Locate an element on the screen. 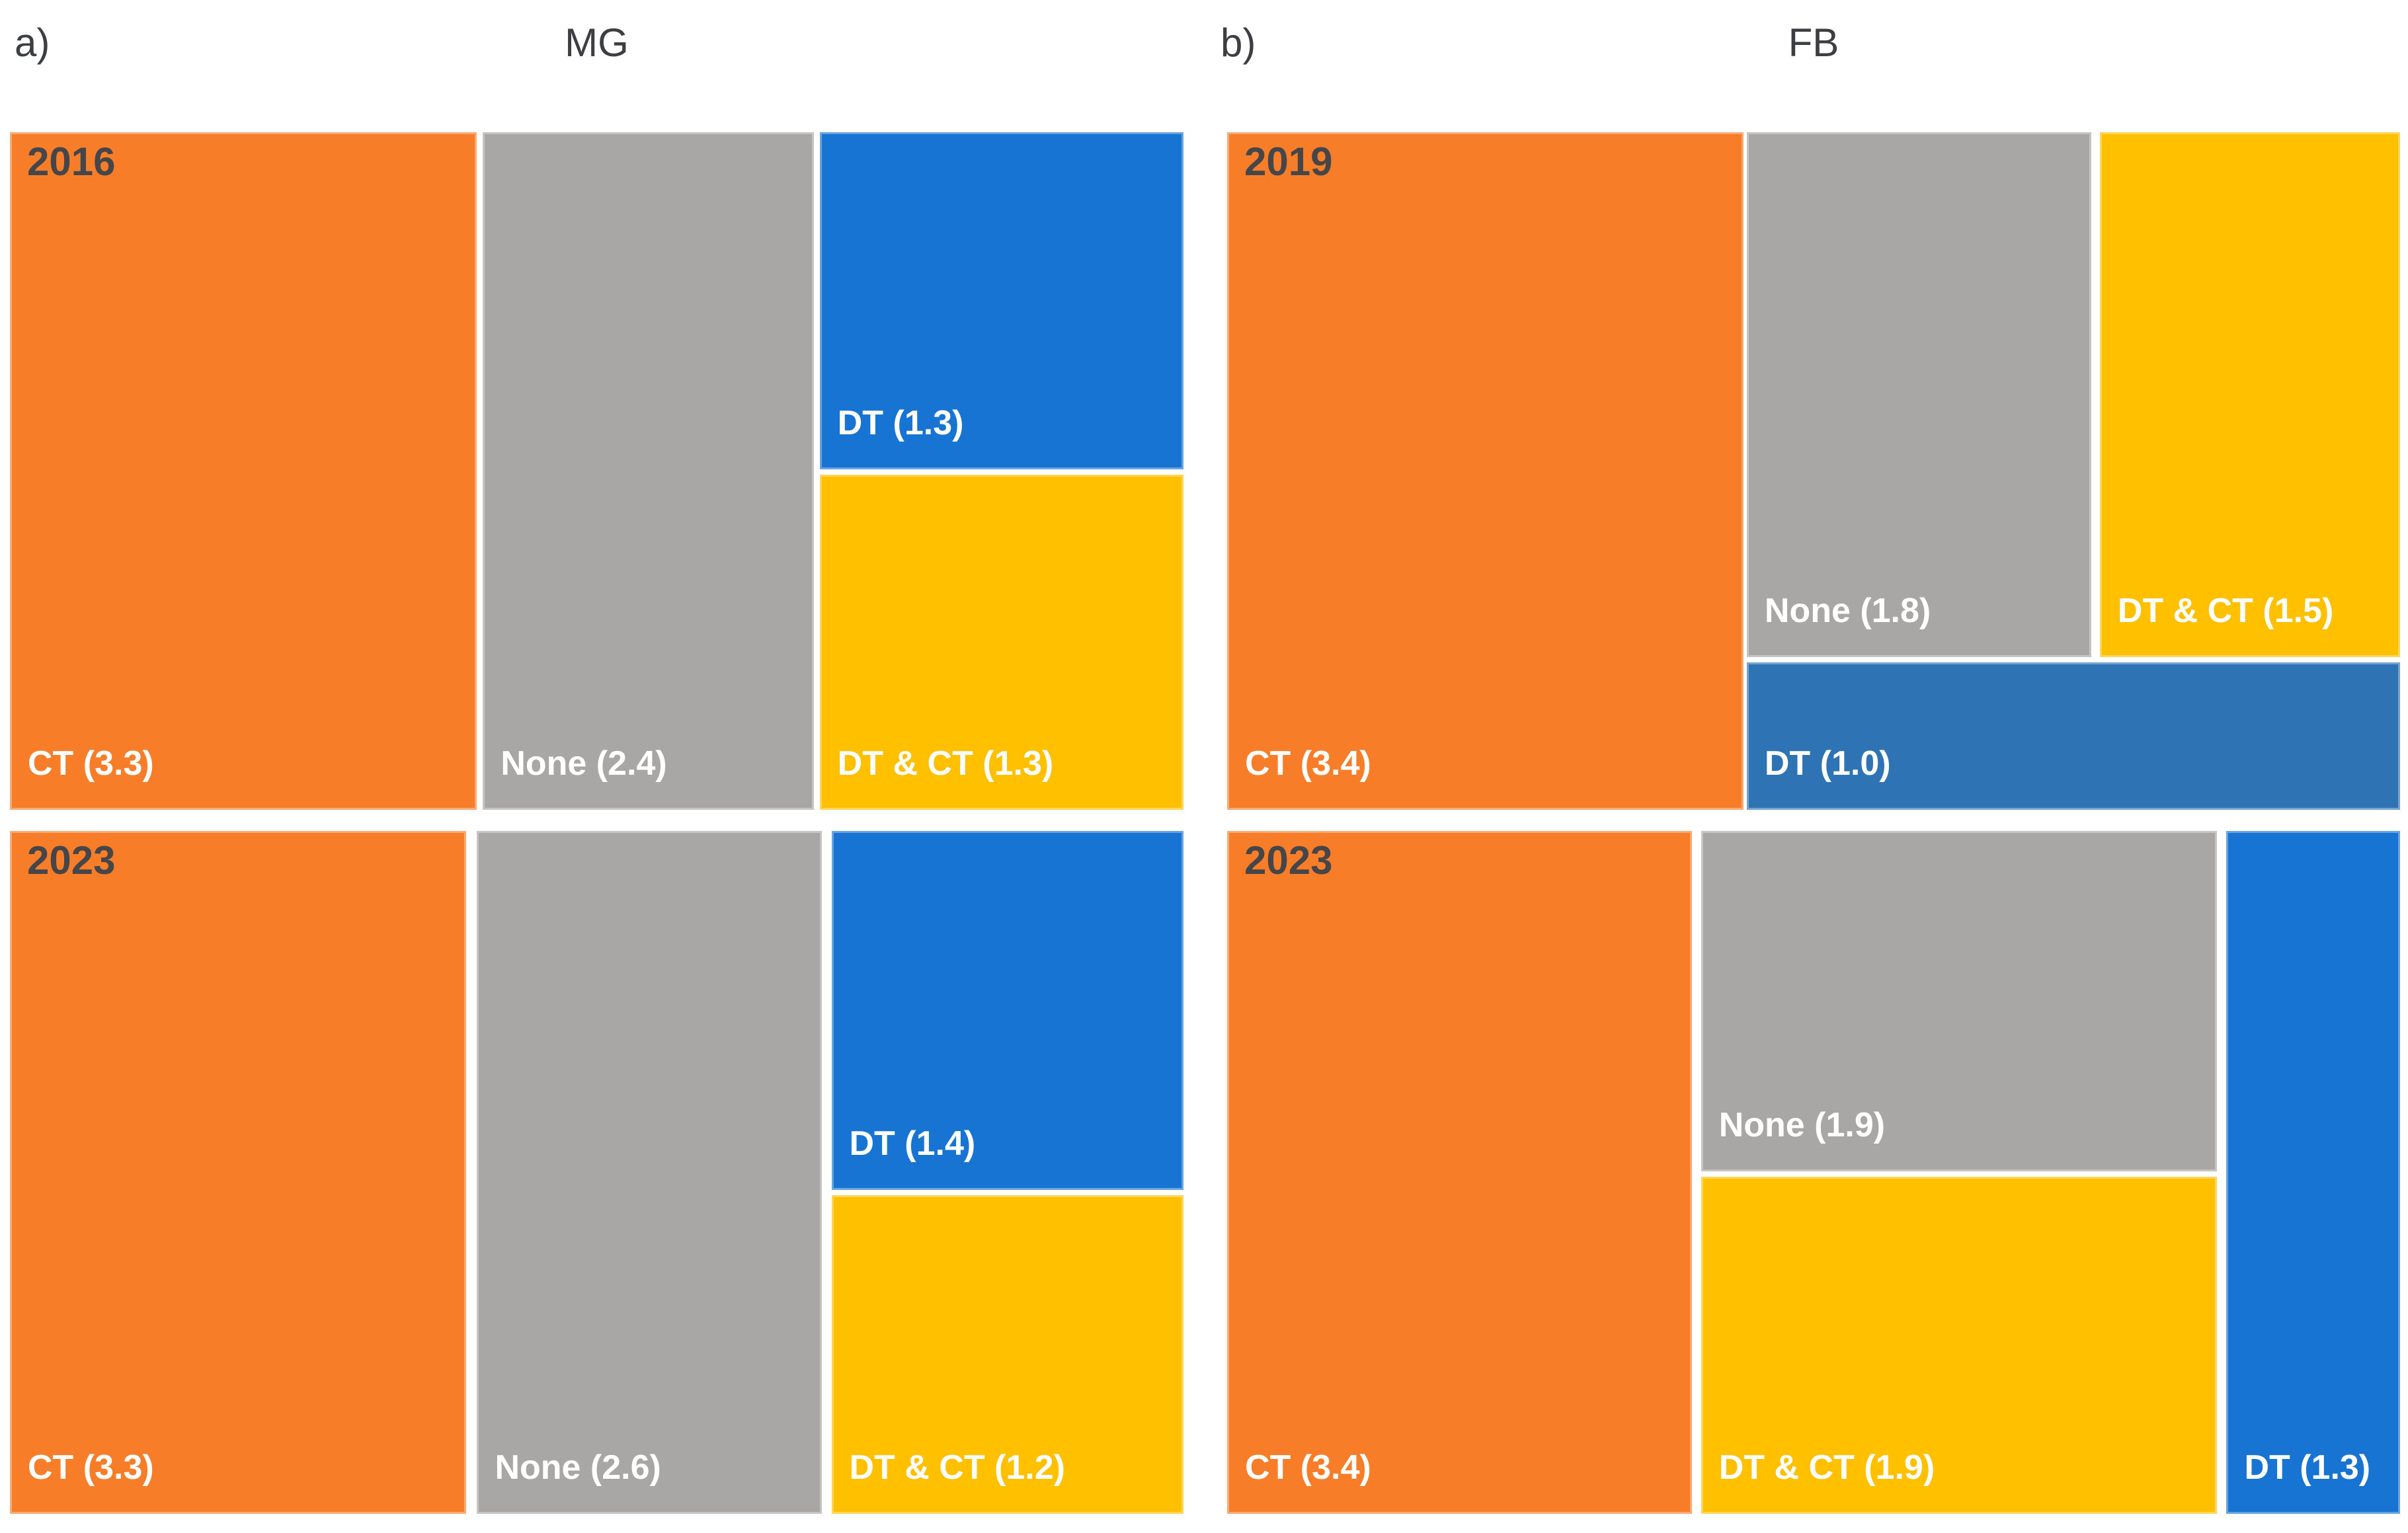 This screenshot has width=2408, height=1533. tile-none: None (1.8) is located at coordinates (1919, 395).